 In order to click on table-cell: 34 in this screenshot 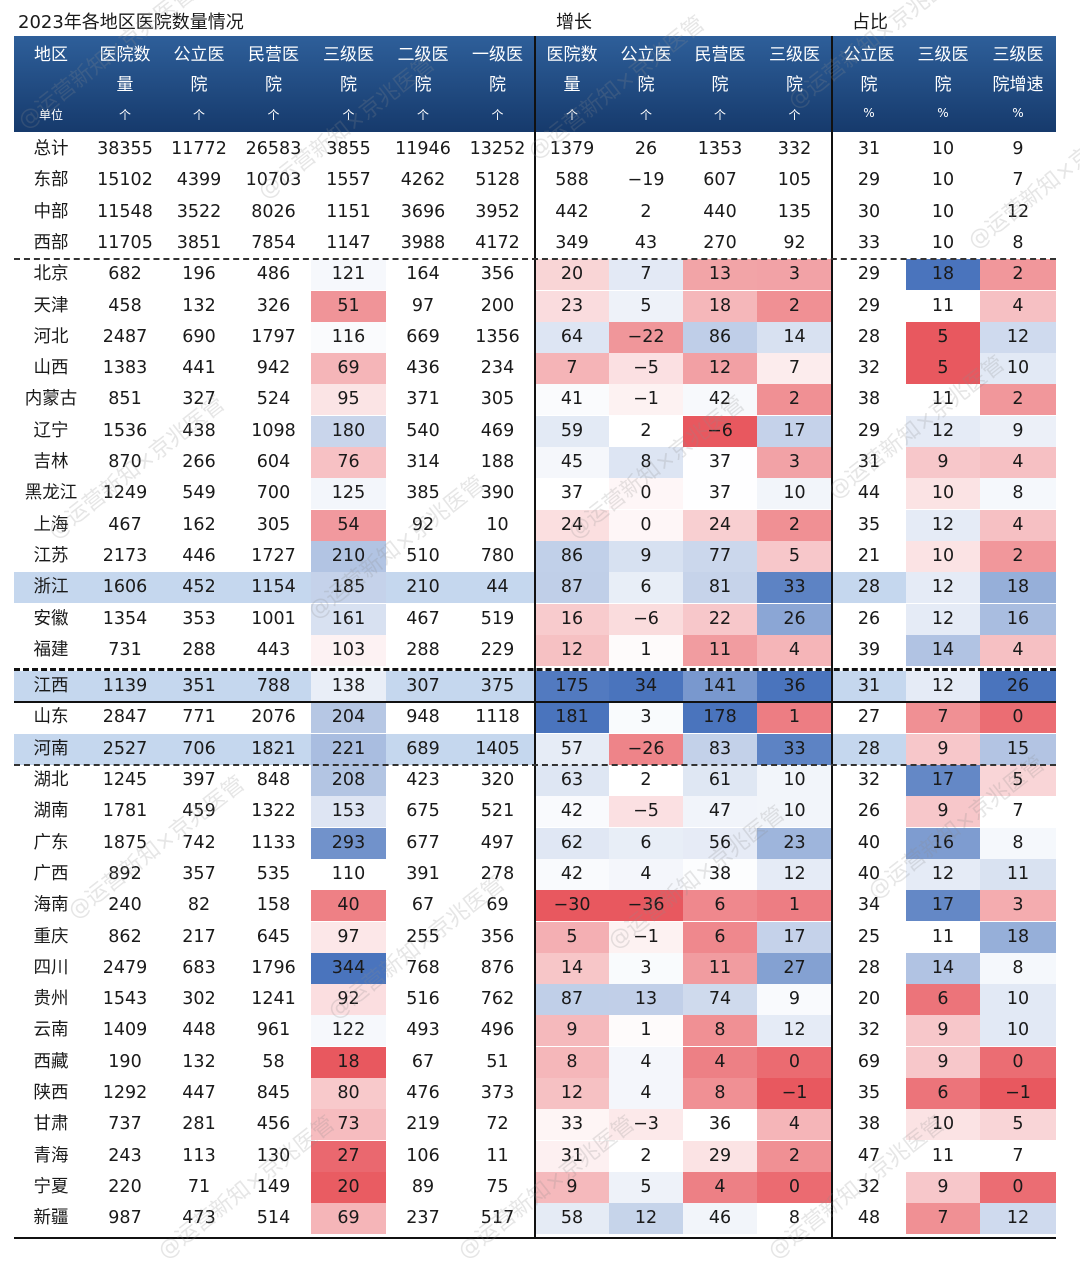, I will do `click(869, 905)`.